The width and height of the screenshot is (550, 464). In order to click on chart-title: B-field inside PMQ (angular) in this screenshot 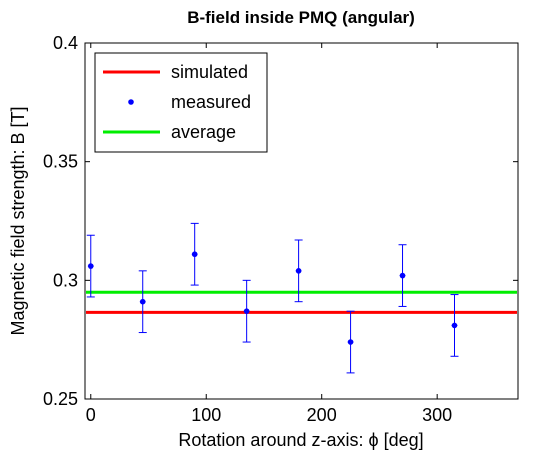, I will do `click(301, 17)`.